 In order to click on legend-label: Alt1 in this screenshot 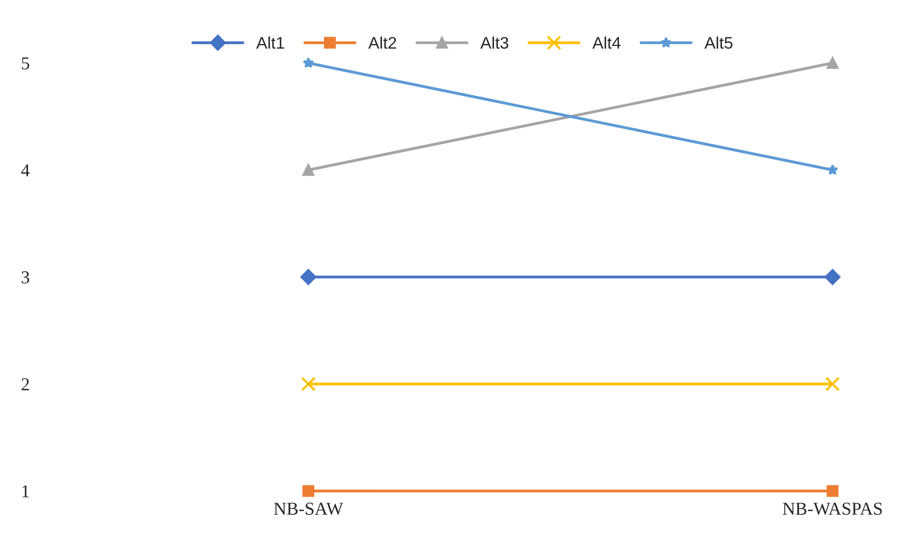, I will do `click(270, 42)`.